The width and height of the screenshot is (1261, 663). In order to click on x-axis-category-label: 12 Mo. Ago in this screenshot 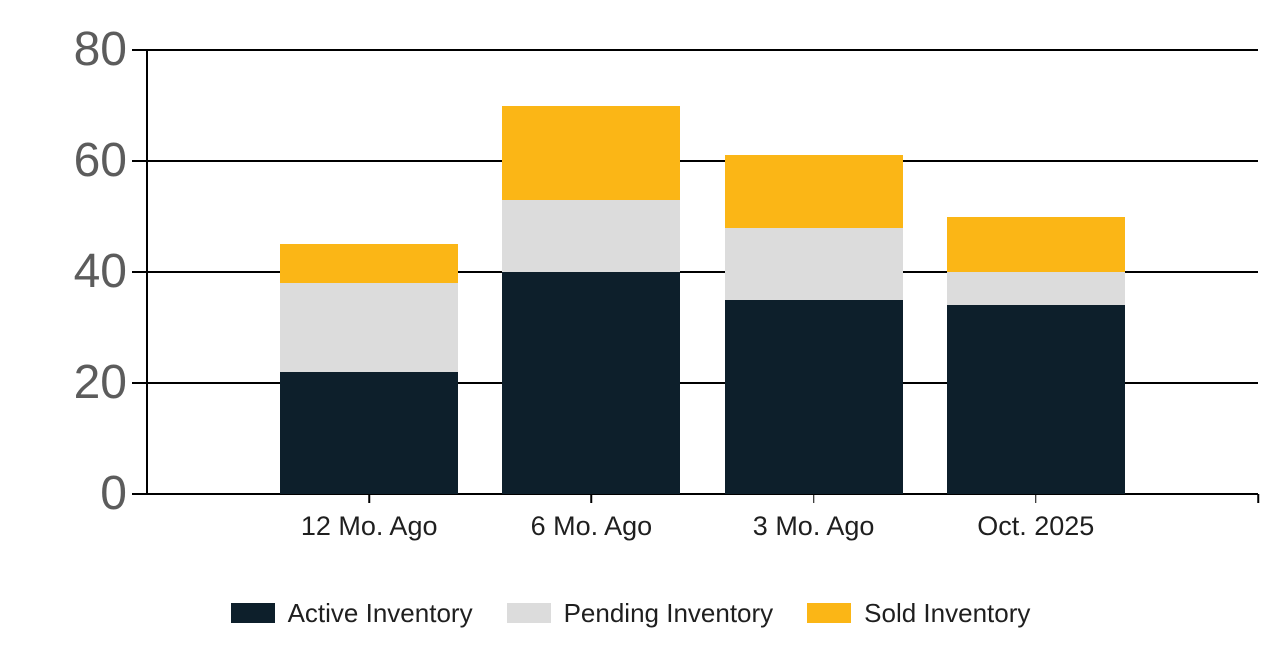, I will do `click(369, 526)`.